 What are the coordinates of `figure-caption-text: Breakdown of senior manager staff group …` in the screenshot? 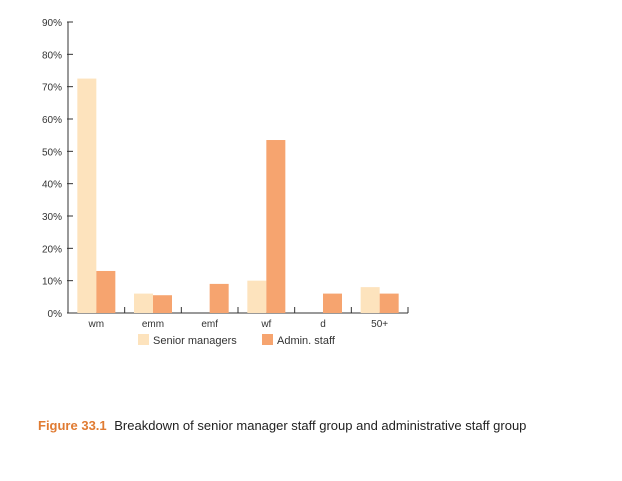 It's located at (320, 425).